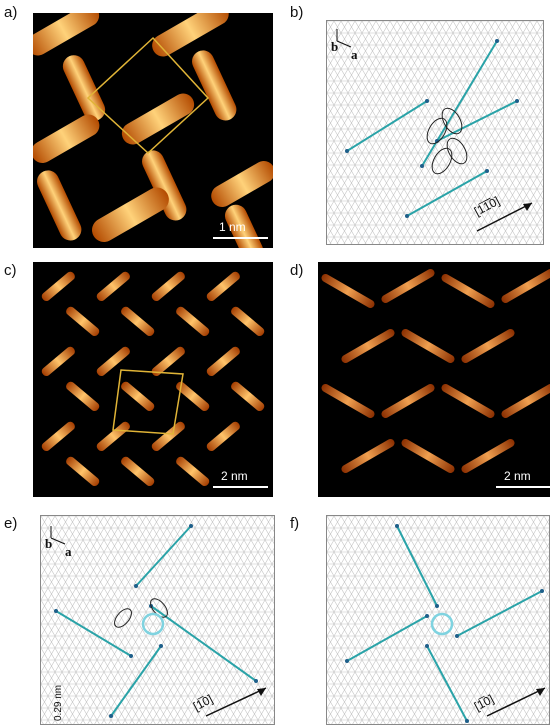  Describe the element at coordinates (58, 703) in the screenshot. I see `spacing-label-e: 0.29 nm` at that location.